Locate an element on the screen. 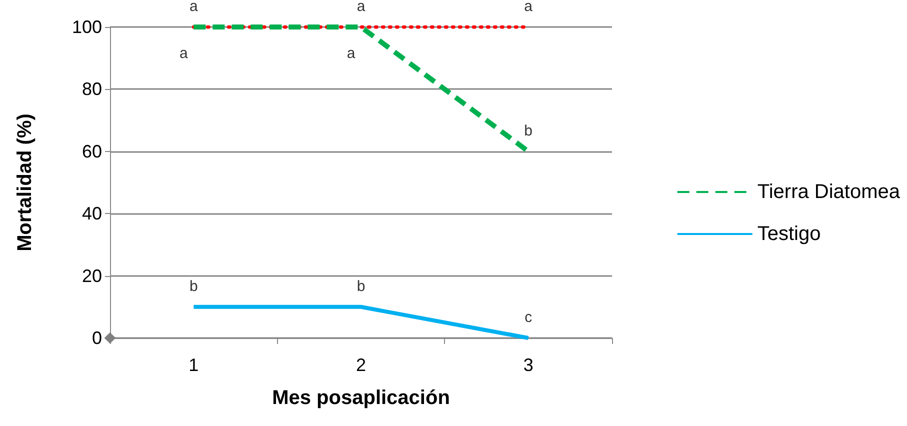 The width and height of the screenshot is (907, 426). y-axis-title: Mortalidad (%) is located at coordinates (25, 183).